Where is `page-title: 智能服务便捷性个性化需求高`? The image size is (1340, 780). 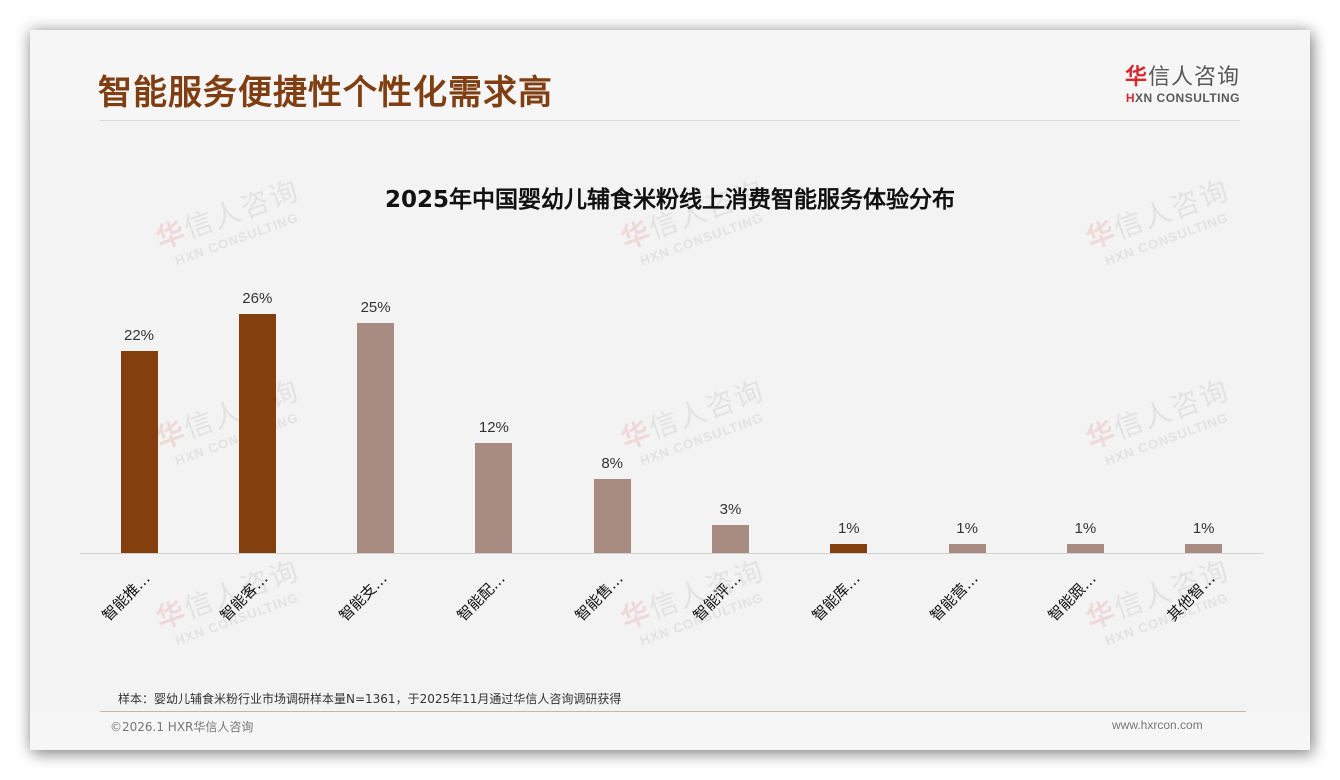
page-title: 智能服务便捷性个性化需求高 is located at coordinates (325, 93).